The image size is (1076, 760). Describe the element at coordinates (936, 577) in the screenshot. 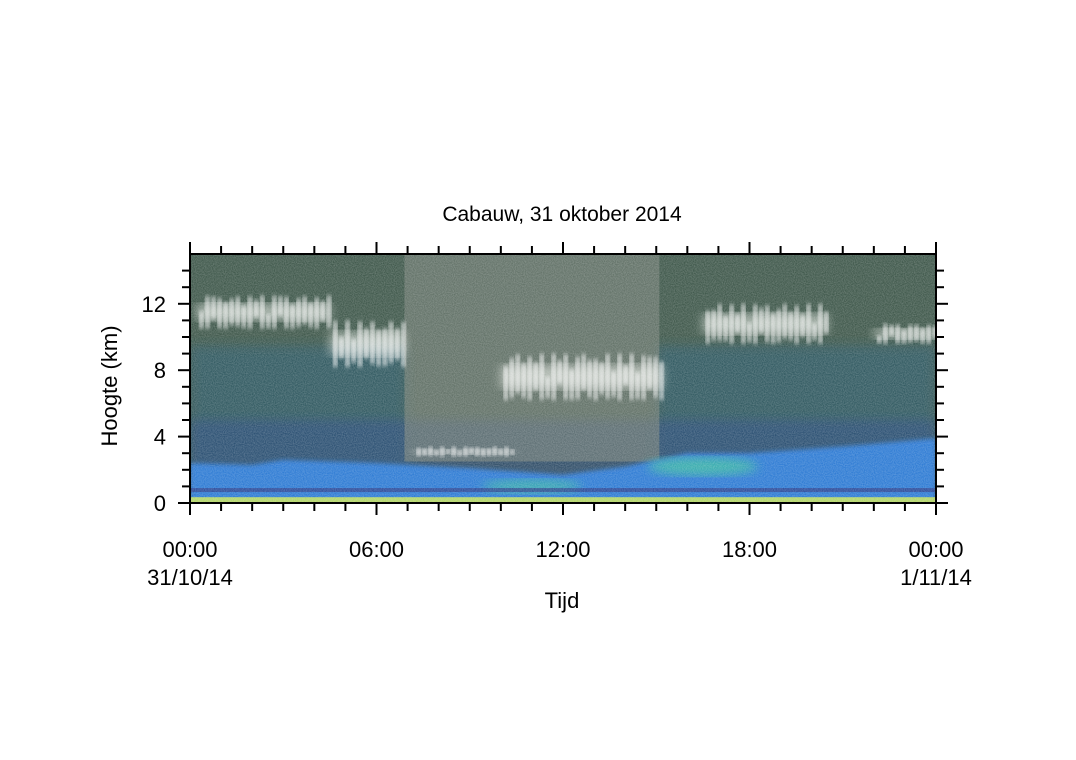

I see `x-tick-date: 1/11/14` at that location.